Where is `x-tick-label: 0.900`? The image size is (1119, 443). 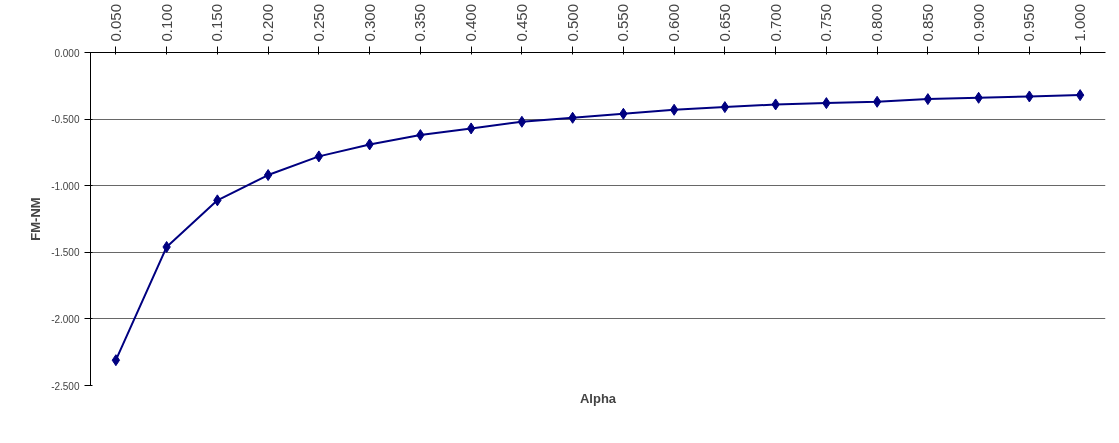
x-tick-label: 0.900 is located at coordinates (978, 22).